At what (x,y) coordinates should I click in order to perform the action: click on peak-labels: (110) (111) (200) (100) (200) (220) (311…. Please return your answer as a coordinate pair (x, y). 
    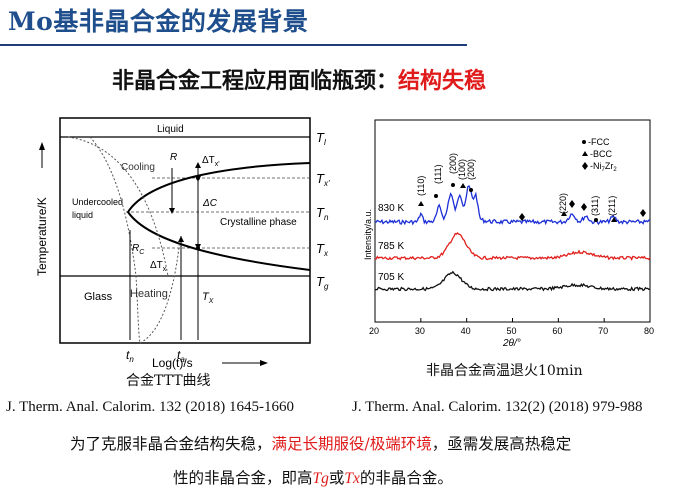
    Looking at the image, I should click on (516, 184).